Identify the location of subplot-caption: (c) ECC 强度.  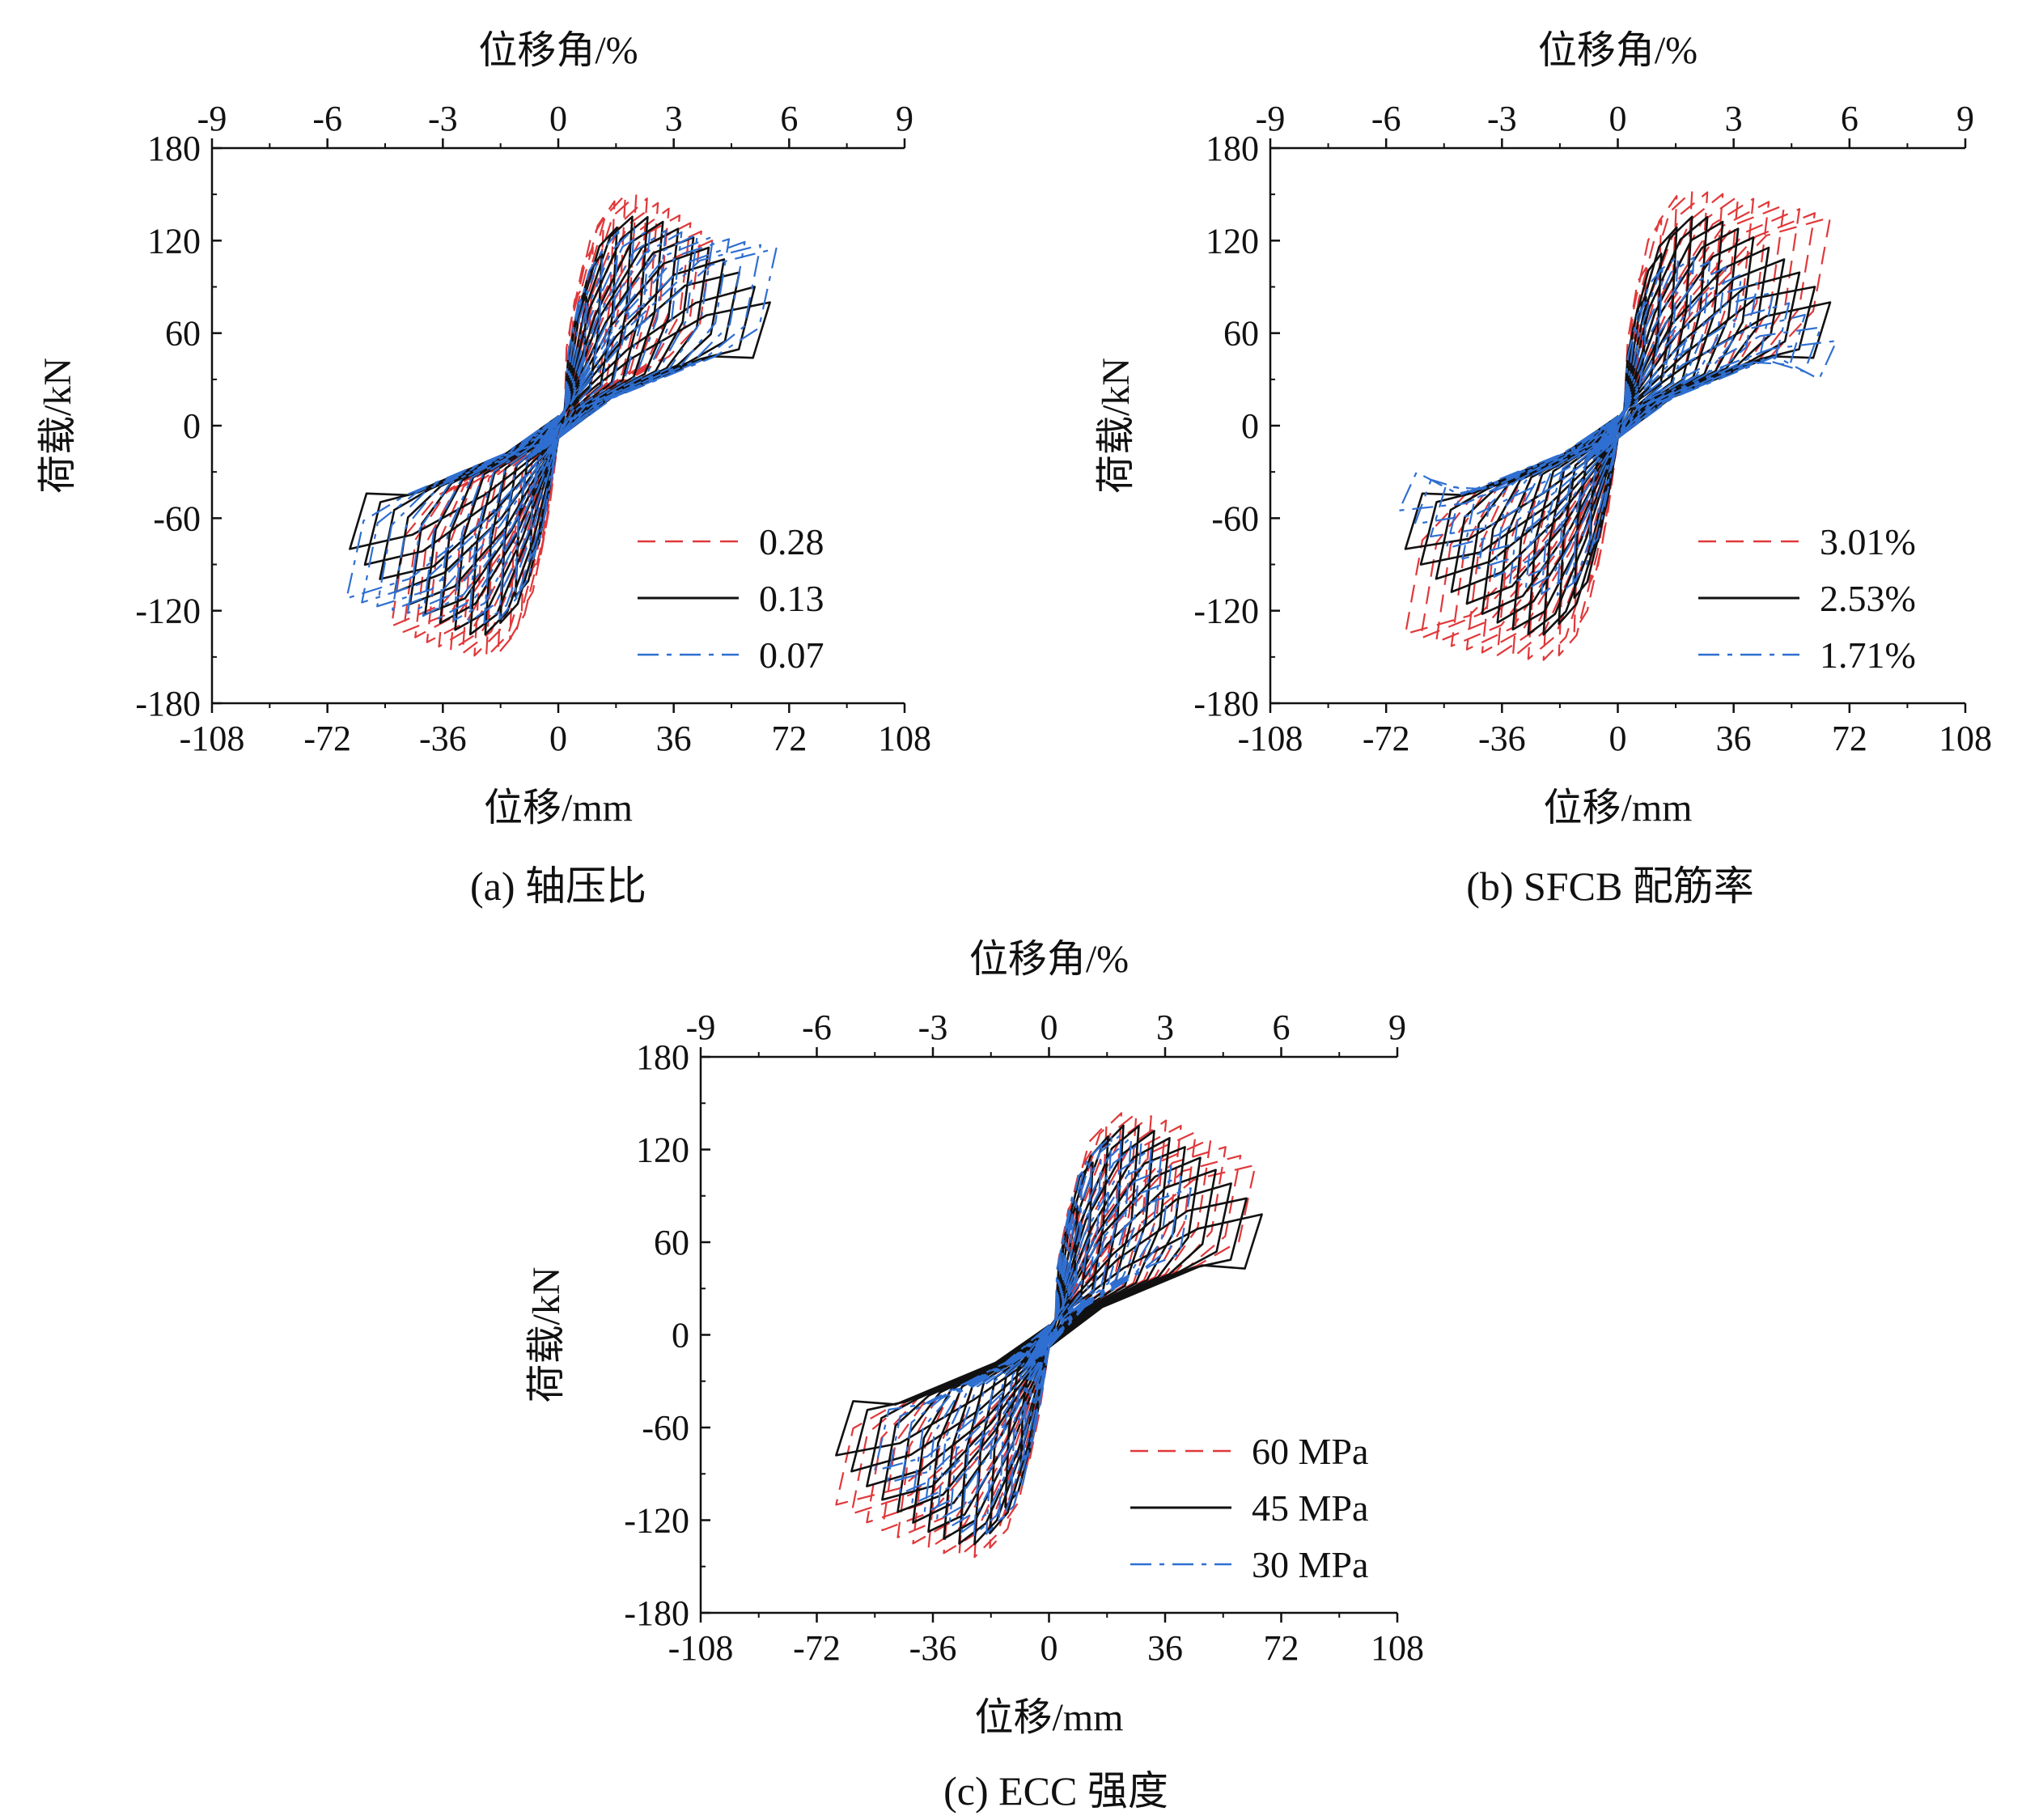
(1055, 1791).